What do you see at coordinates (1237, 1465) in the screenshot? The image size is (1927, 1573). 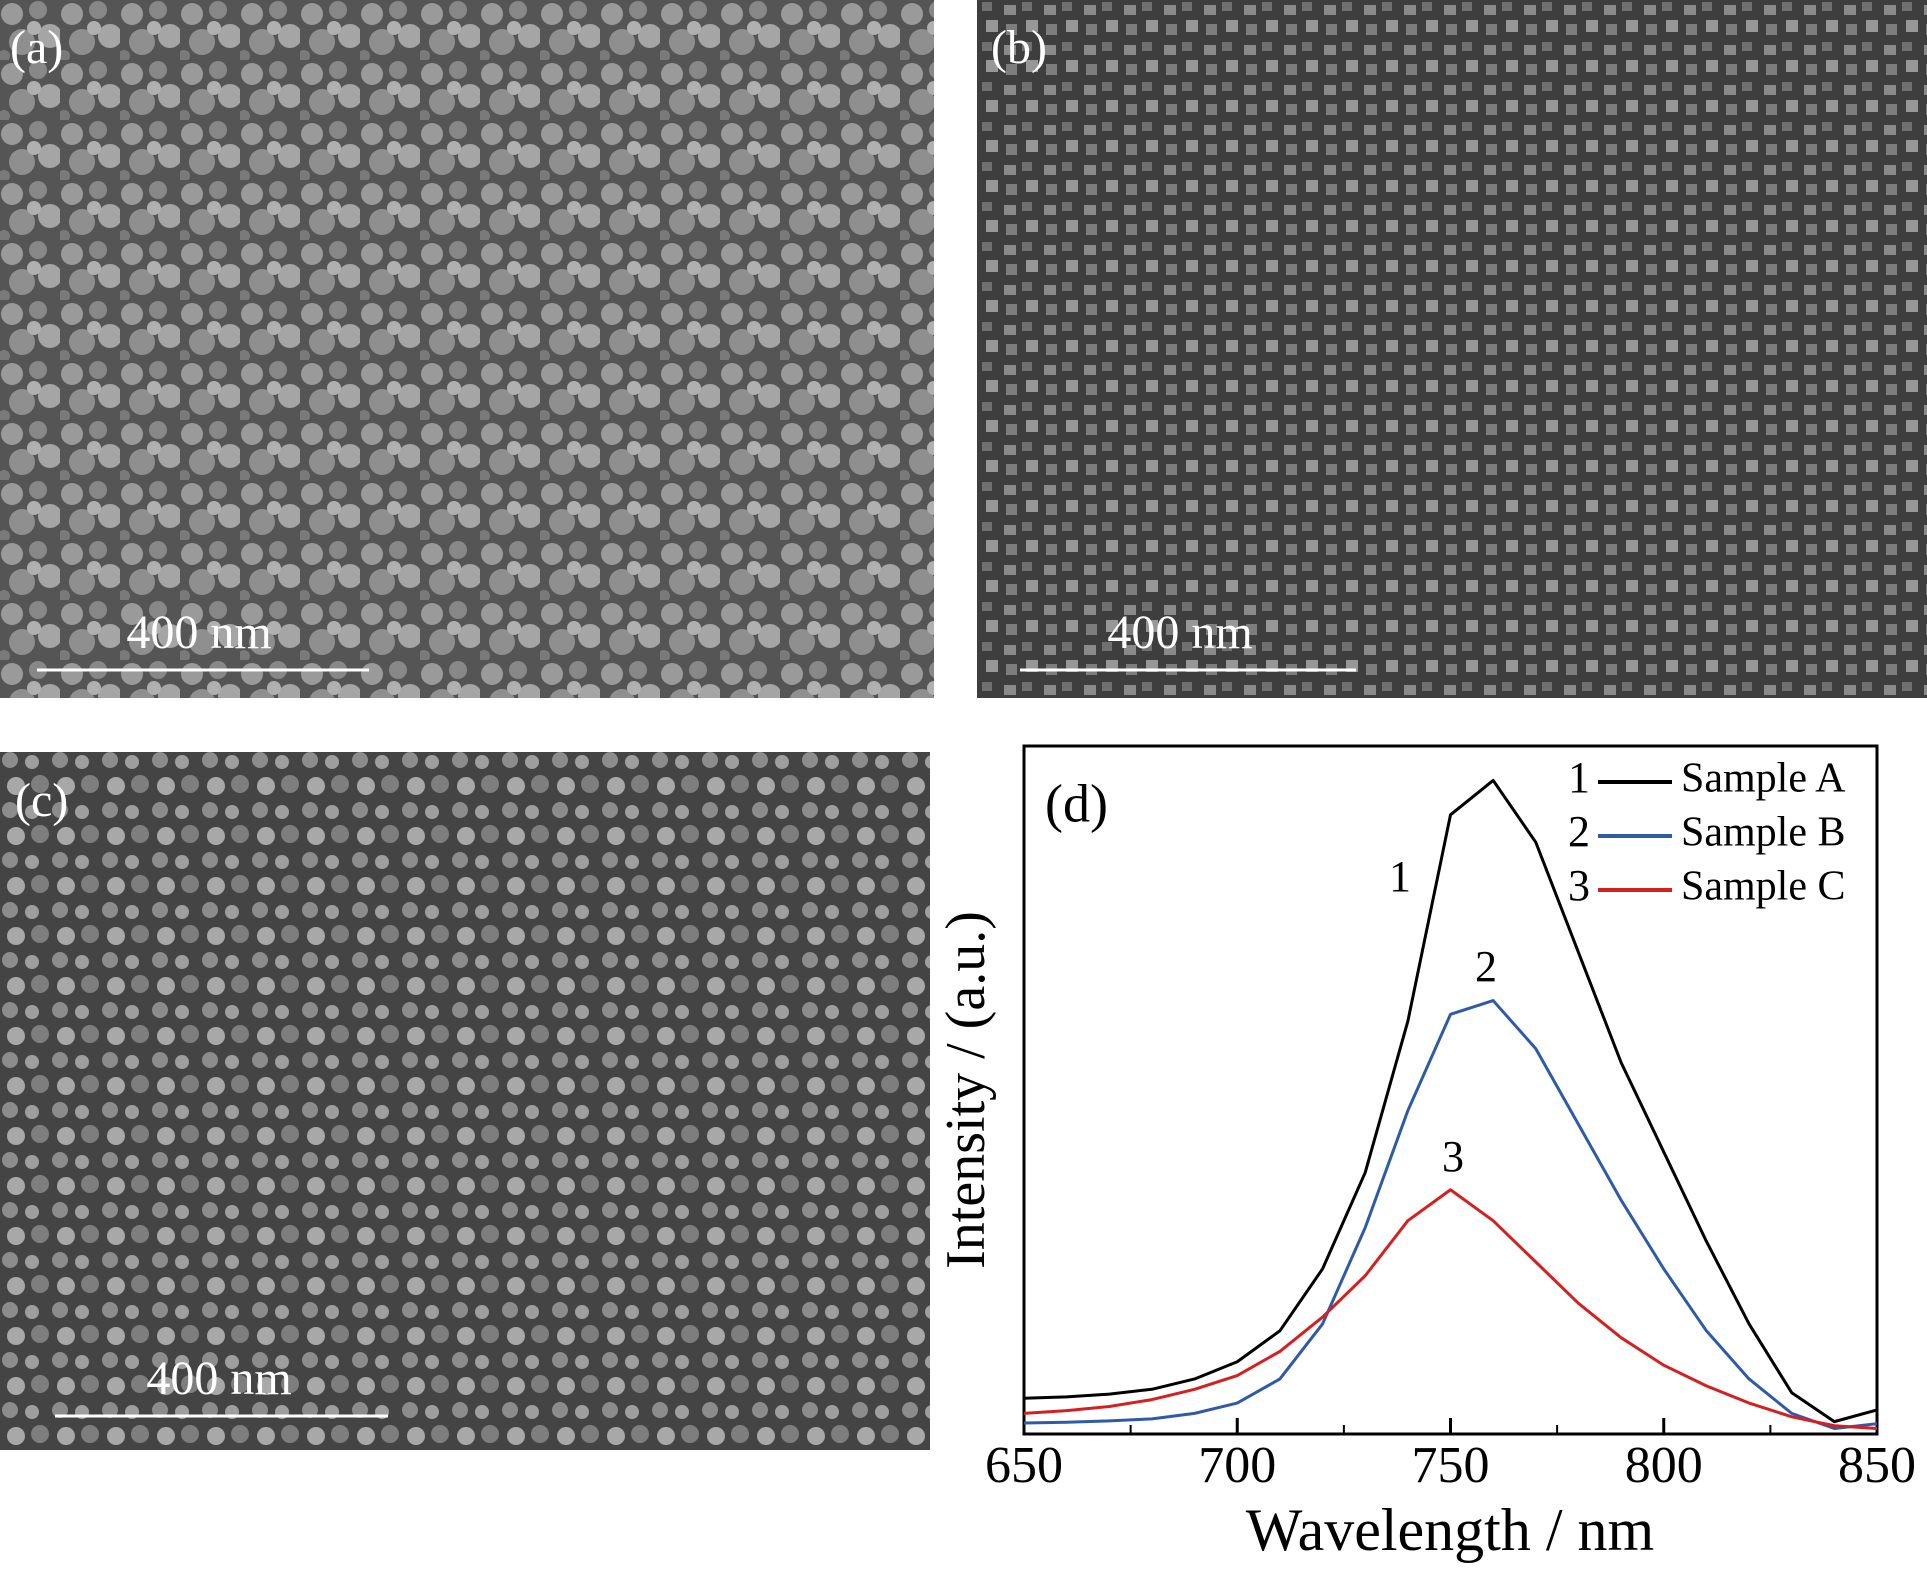 I see `x-tick-label: 700` at bounding box center [1237, 1465].